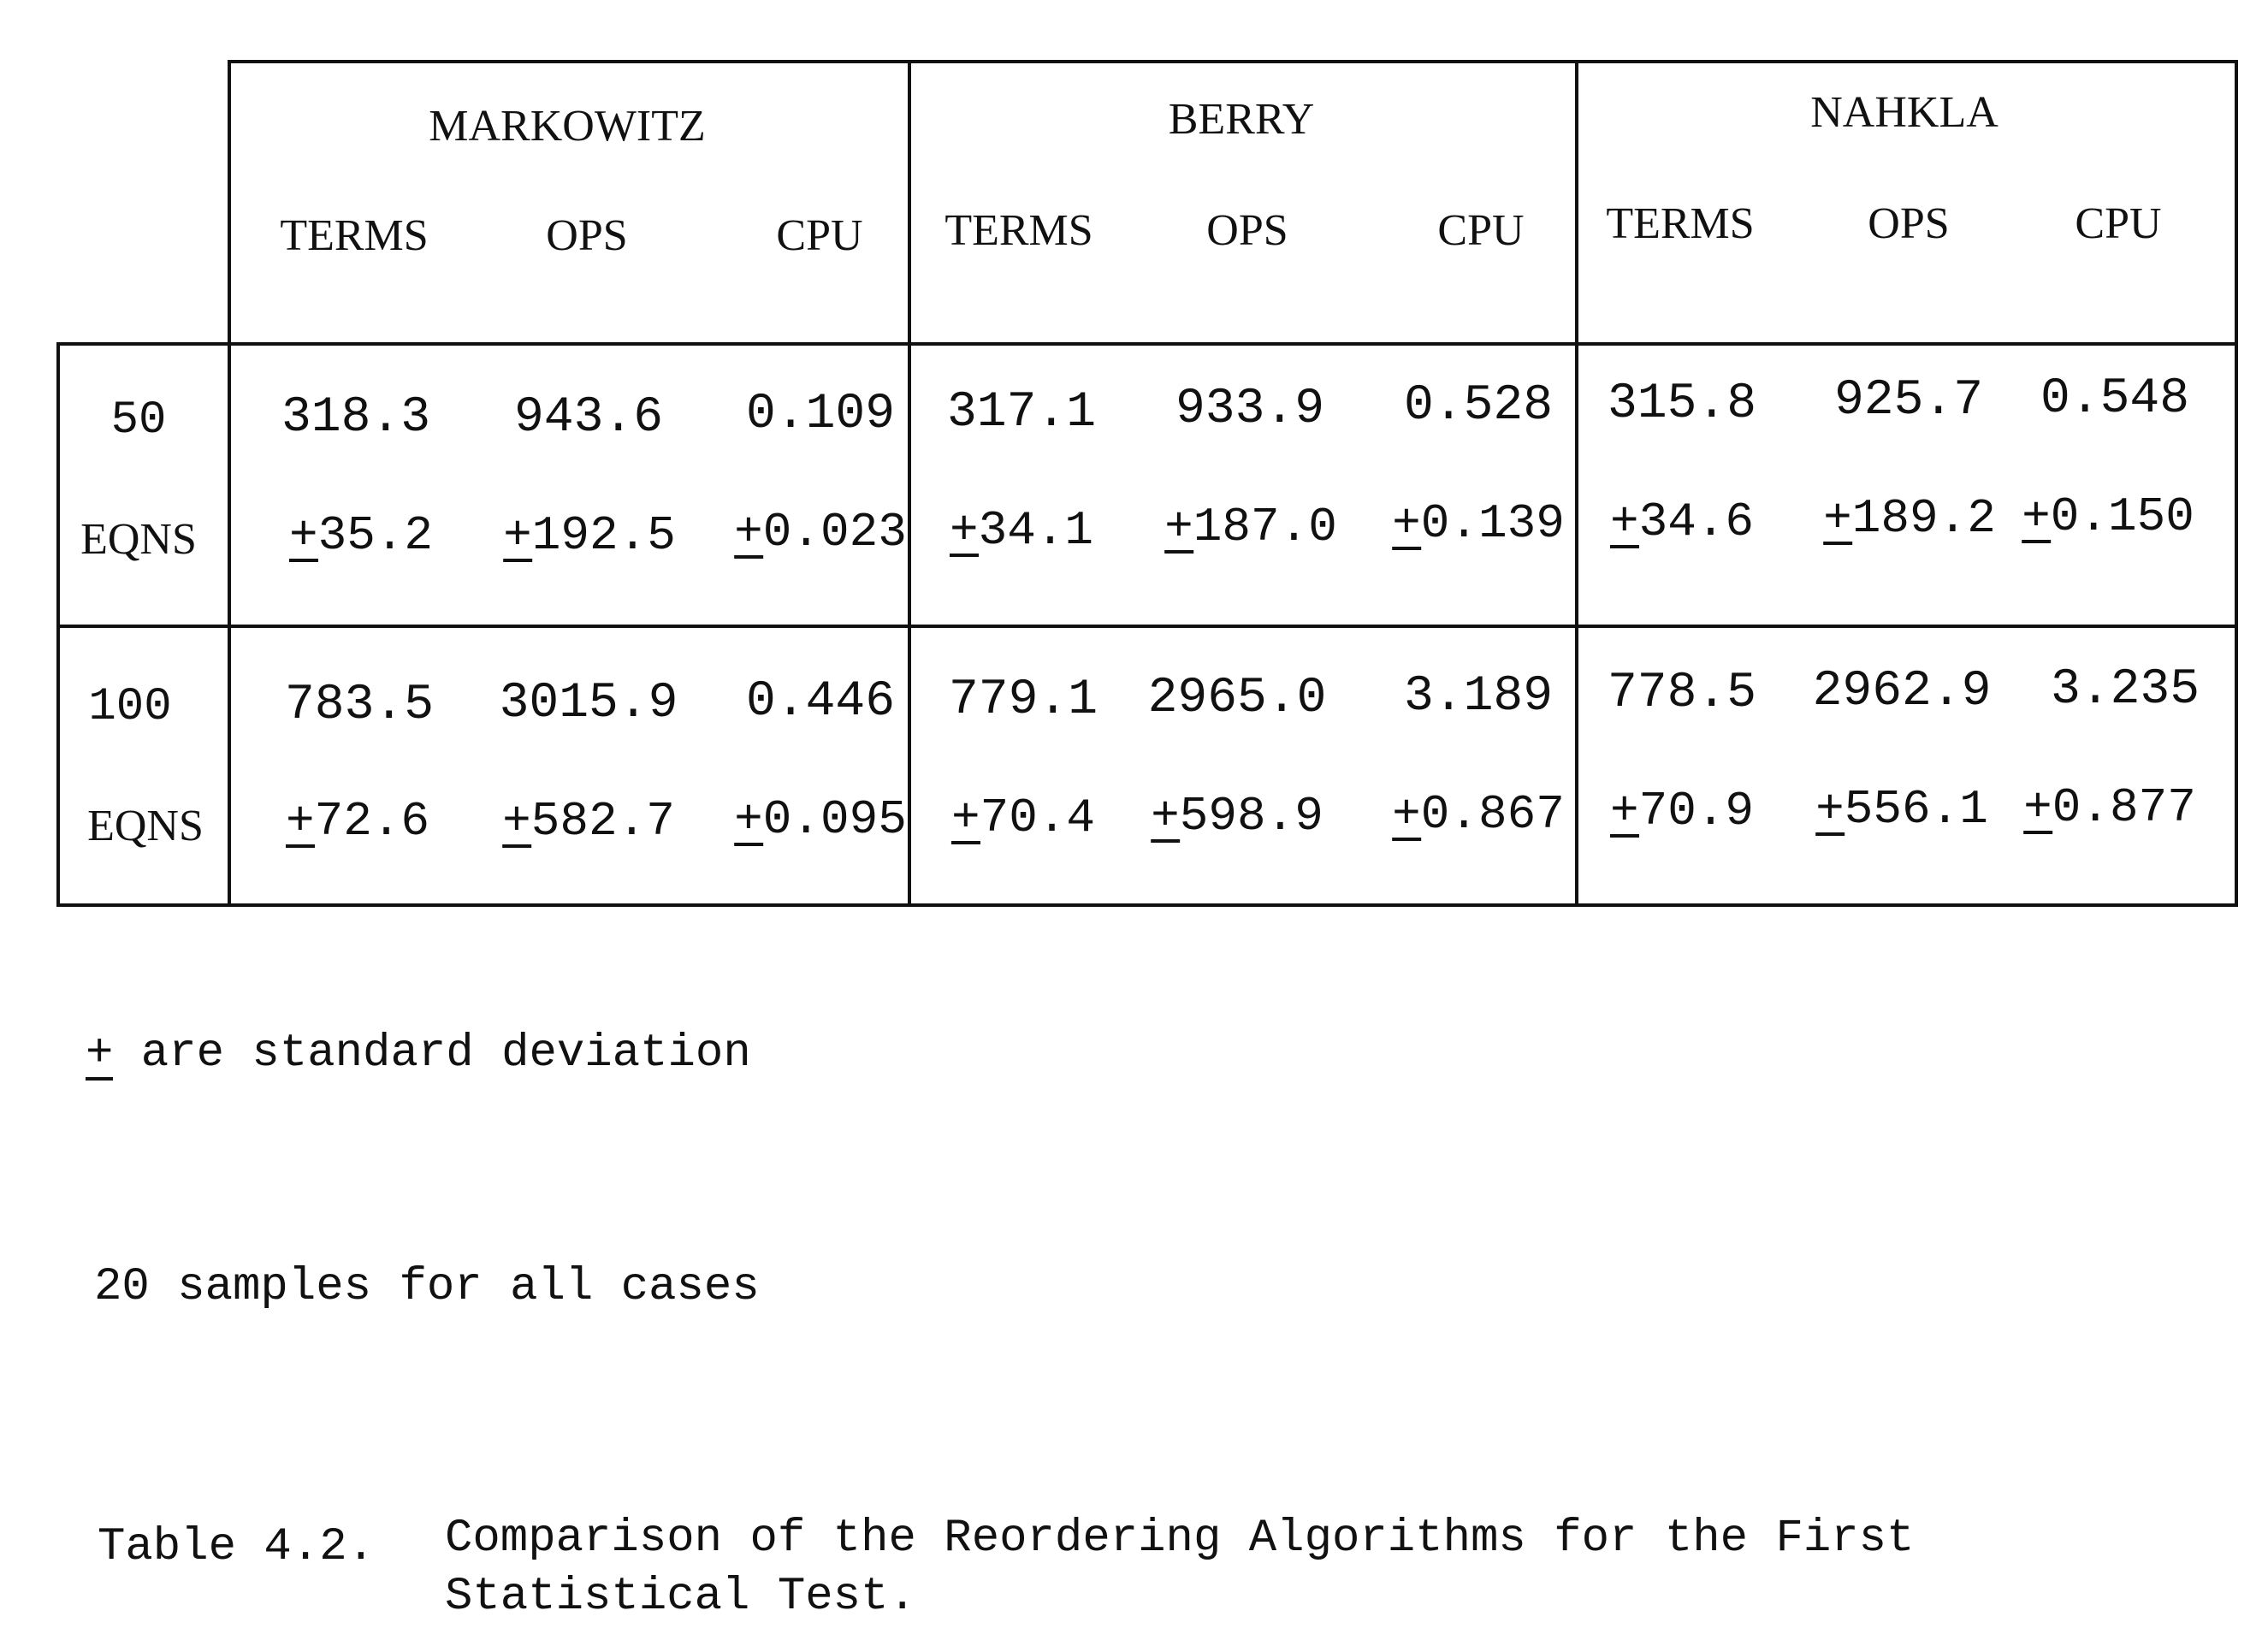 The width and height of the screenshot is (2262, 1652). I want to click on table-cell-sd: +34.1, so click(1021, 530).